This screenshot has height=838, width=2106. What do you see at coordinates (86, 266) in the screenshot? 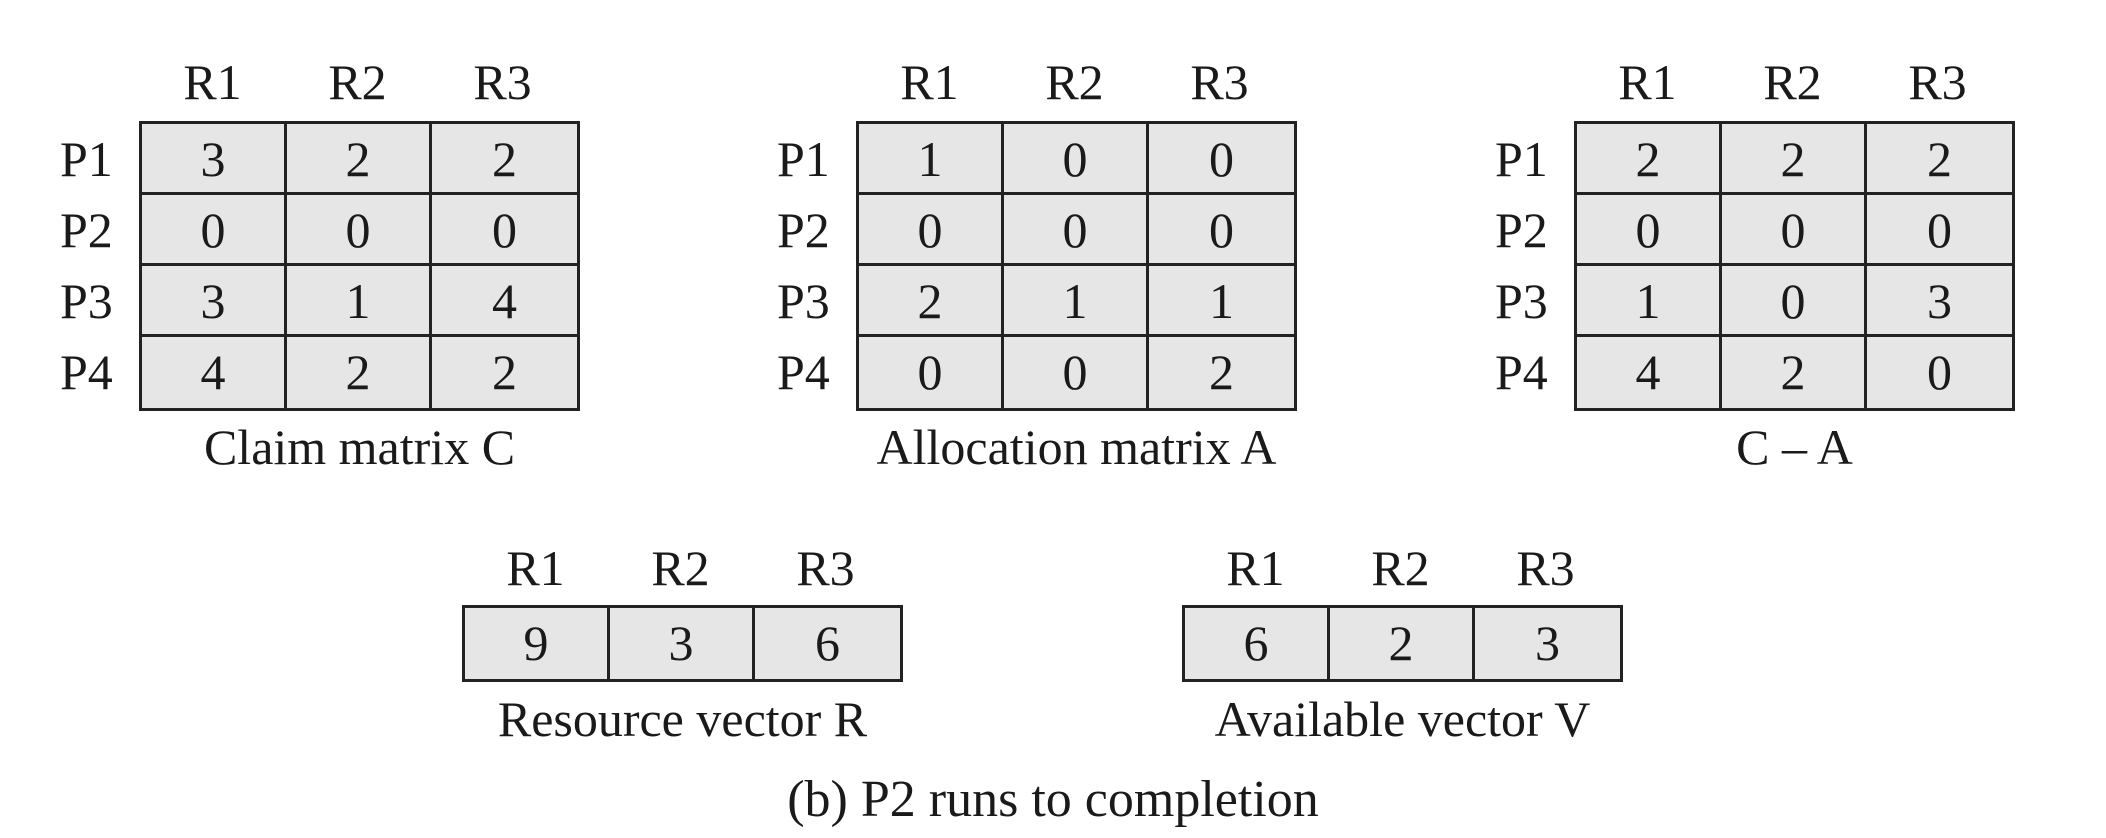
I see `claim-matrix-row-labels: P1 P2 P3 P4` at bounding box center [86, 266].